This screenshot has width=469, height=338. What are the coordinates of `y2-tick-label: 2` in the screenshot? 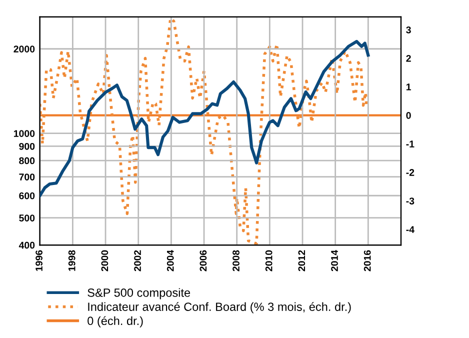 It's located at (408, 58).